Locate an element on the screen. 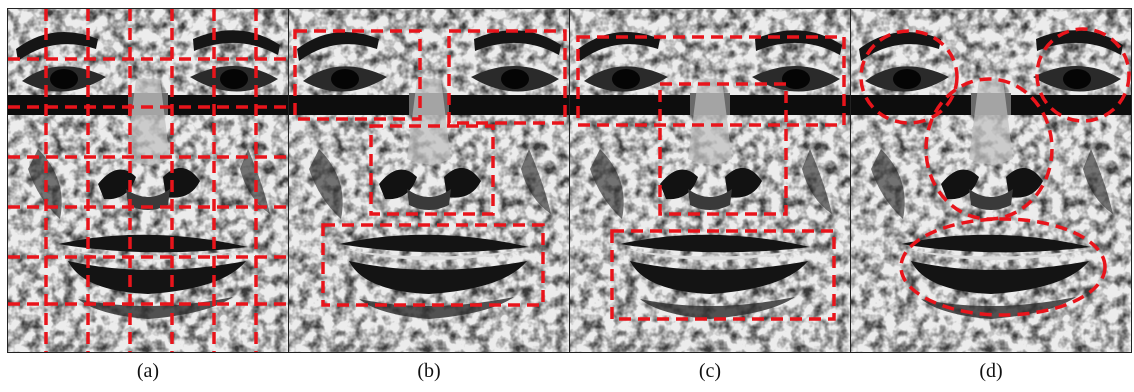 This screenshot has height=392, width=1134. caption-b: (b) is located at coordinates (429, 371).